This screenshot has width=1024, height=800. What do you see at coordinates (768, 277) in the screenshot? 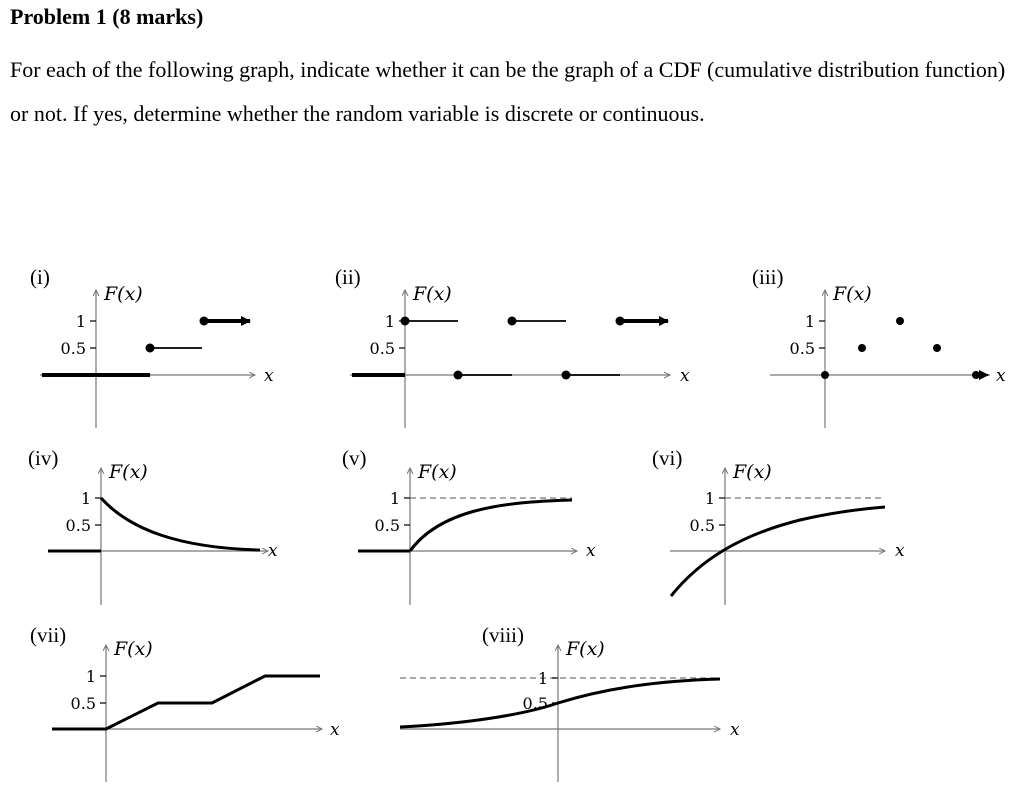
I see `graph-iii-label: (iii)` at bounding box center [768, 277].